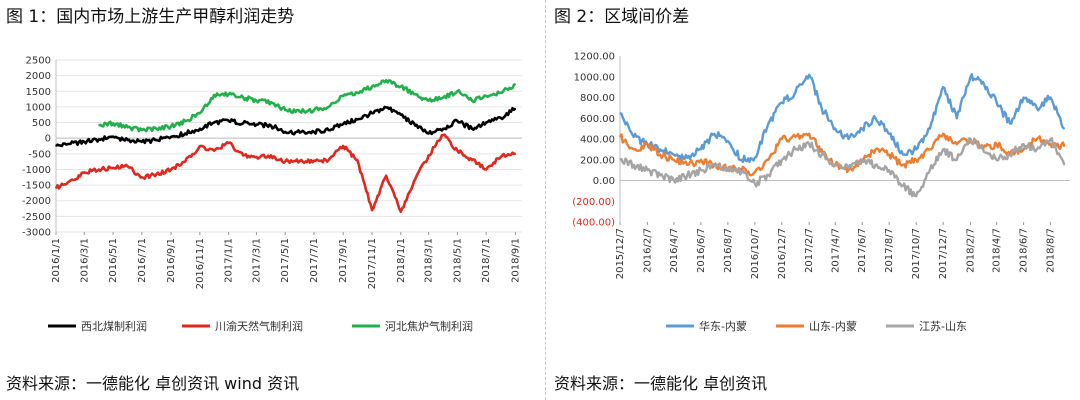 The width and height of the screenshot is (1080, 400). Describe the element at coordinates (1024, 250) in the screenshot. I see `x-tick-label: 2018/6/7` at that location.